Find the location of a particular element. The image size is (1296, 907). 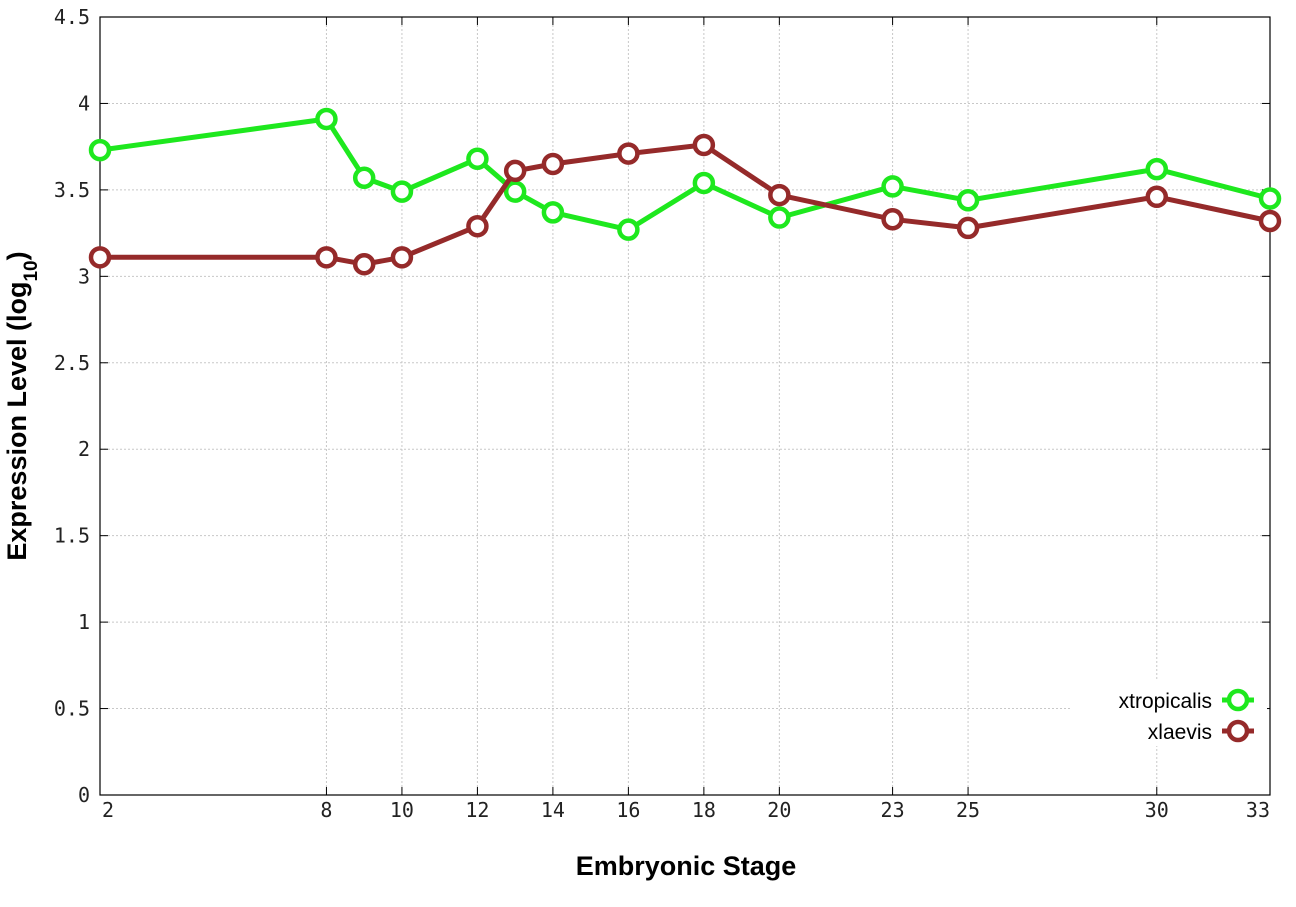

y-tick-label: 1.5 is located at coordinates (72, 536).